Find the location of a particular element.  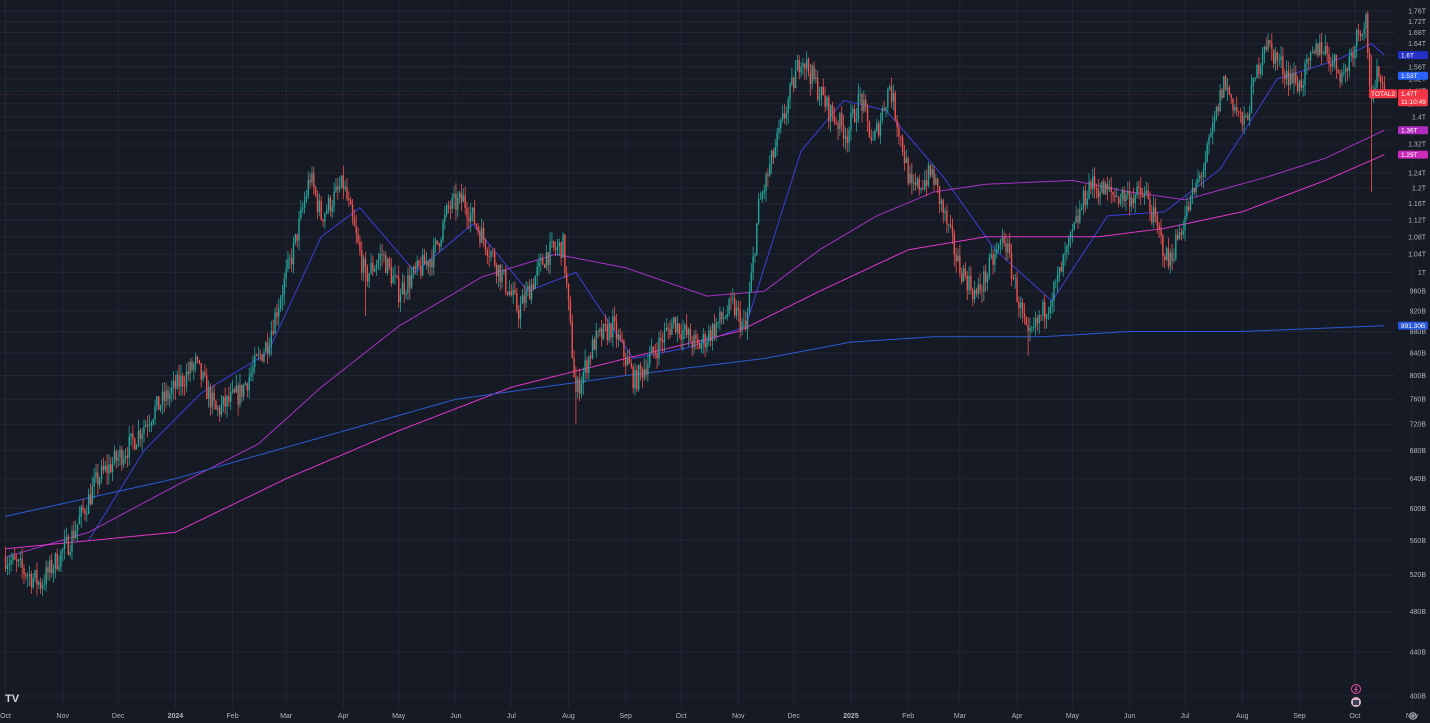

lightning-icon is located at coordinates (1356, 689).